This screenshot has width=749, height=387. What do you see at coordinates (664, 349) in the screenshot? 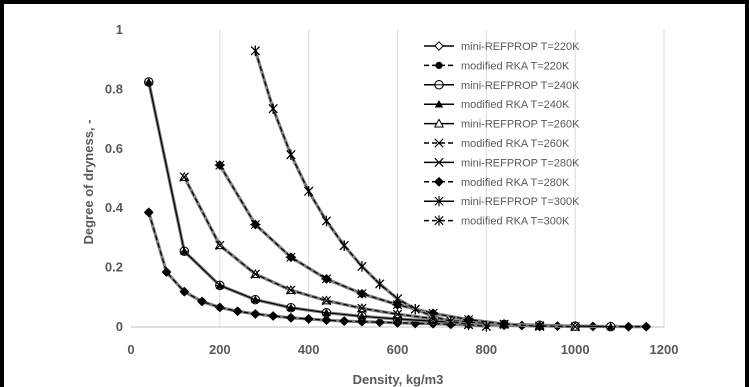
I see `x-tick-label: 1200` at bounding box center [664, 349].